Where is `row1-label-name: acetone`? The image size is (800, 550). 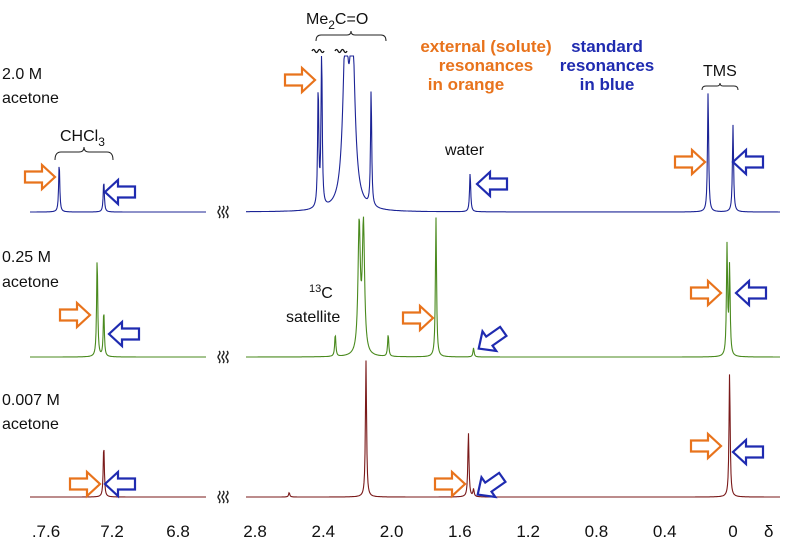 row1-label-name: acetone is located at coordinates (30, 98).